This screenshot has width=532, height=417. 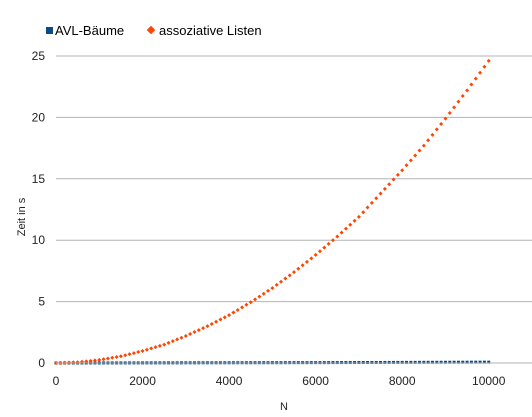 I want to click on y-tick-label: 10, so click(x=39, y=240).